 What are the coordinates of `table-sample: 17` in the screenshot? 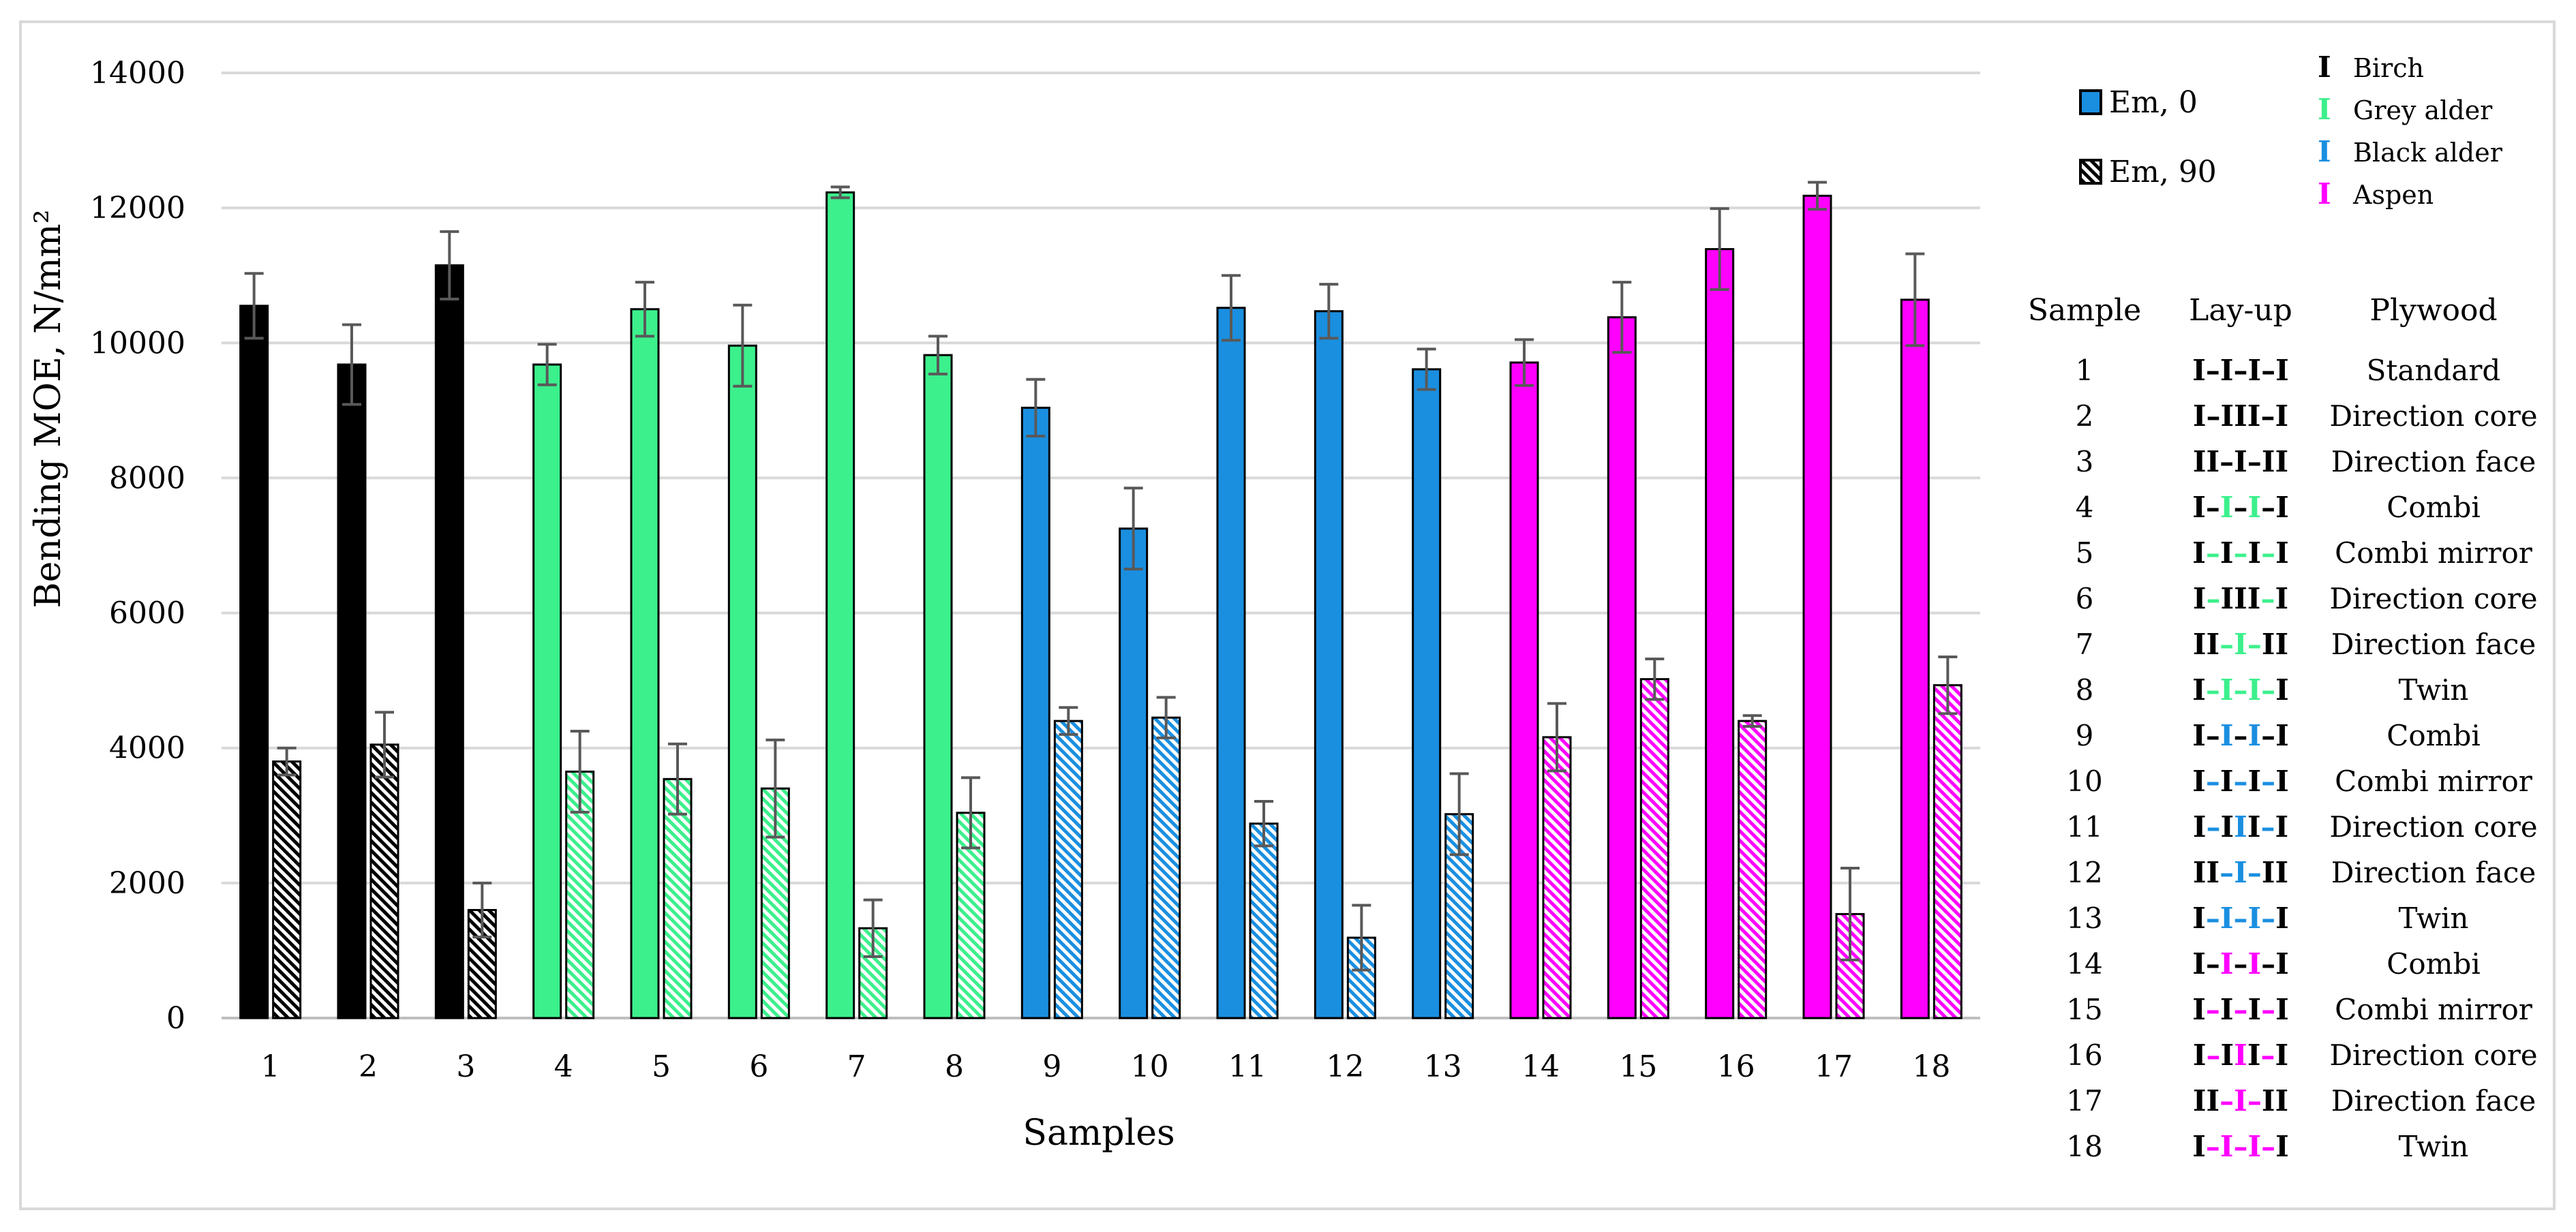 It's located at (2084, 1101).